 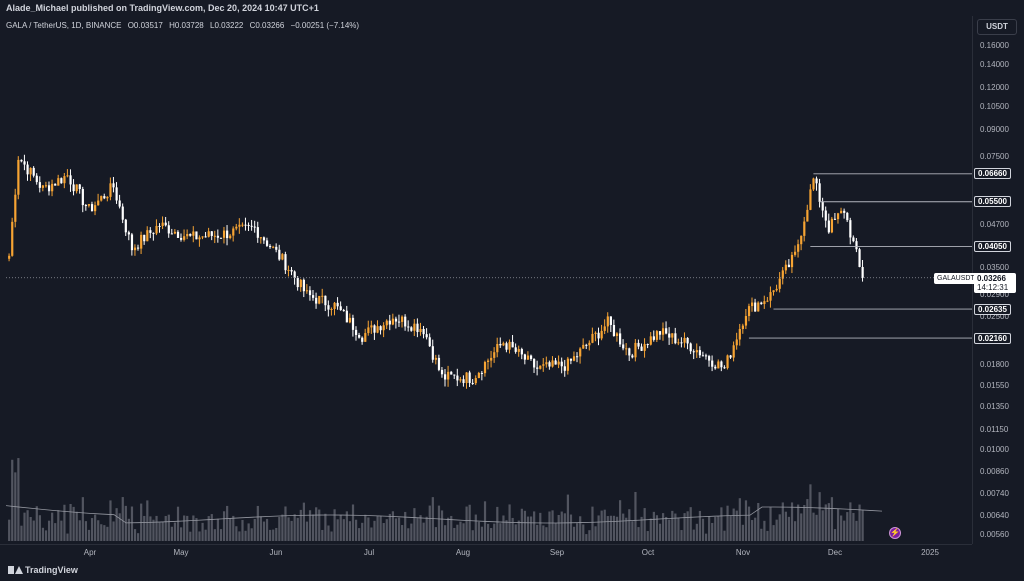 What do you see at coordinates (997, 27) in the screenshot?
I see `currency-button: USDT` at bounding box center [997, 27].